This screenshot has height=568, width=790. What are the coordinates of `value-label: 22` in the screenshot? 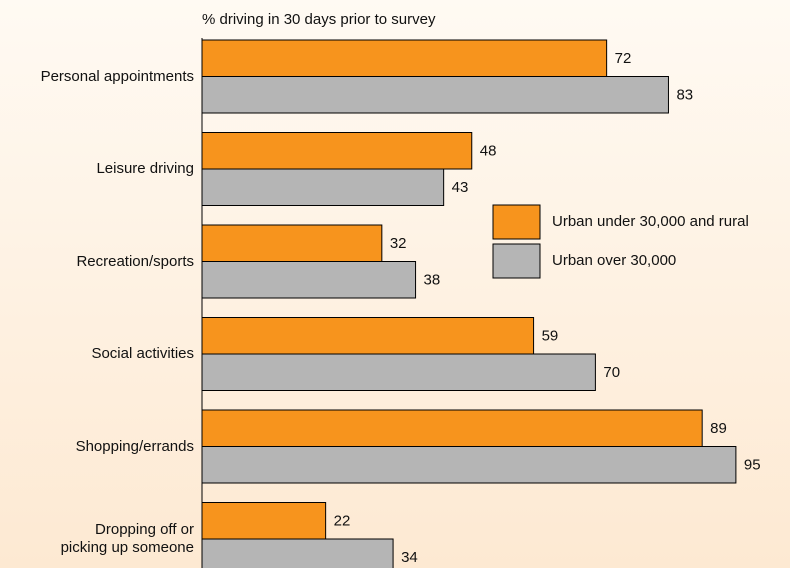 It's located at (342, 521).